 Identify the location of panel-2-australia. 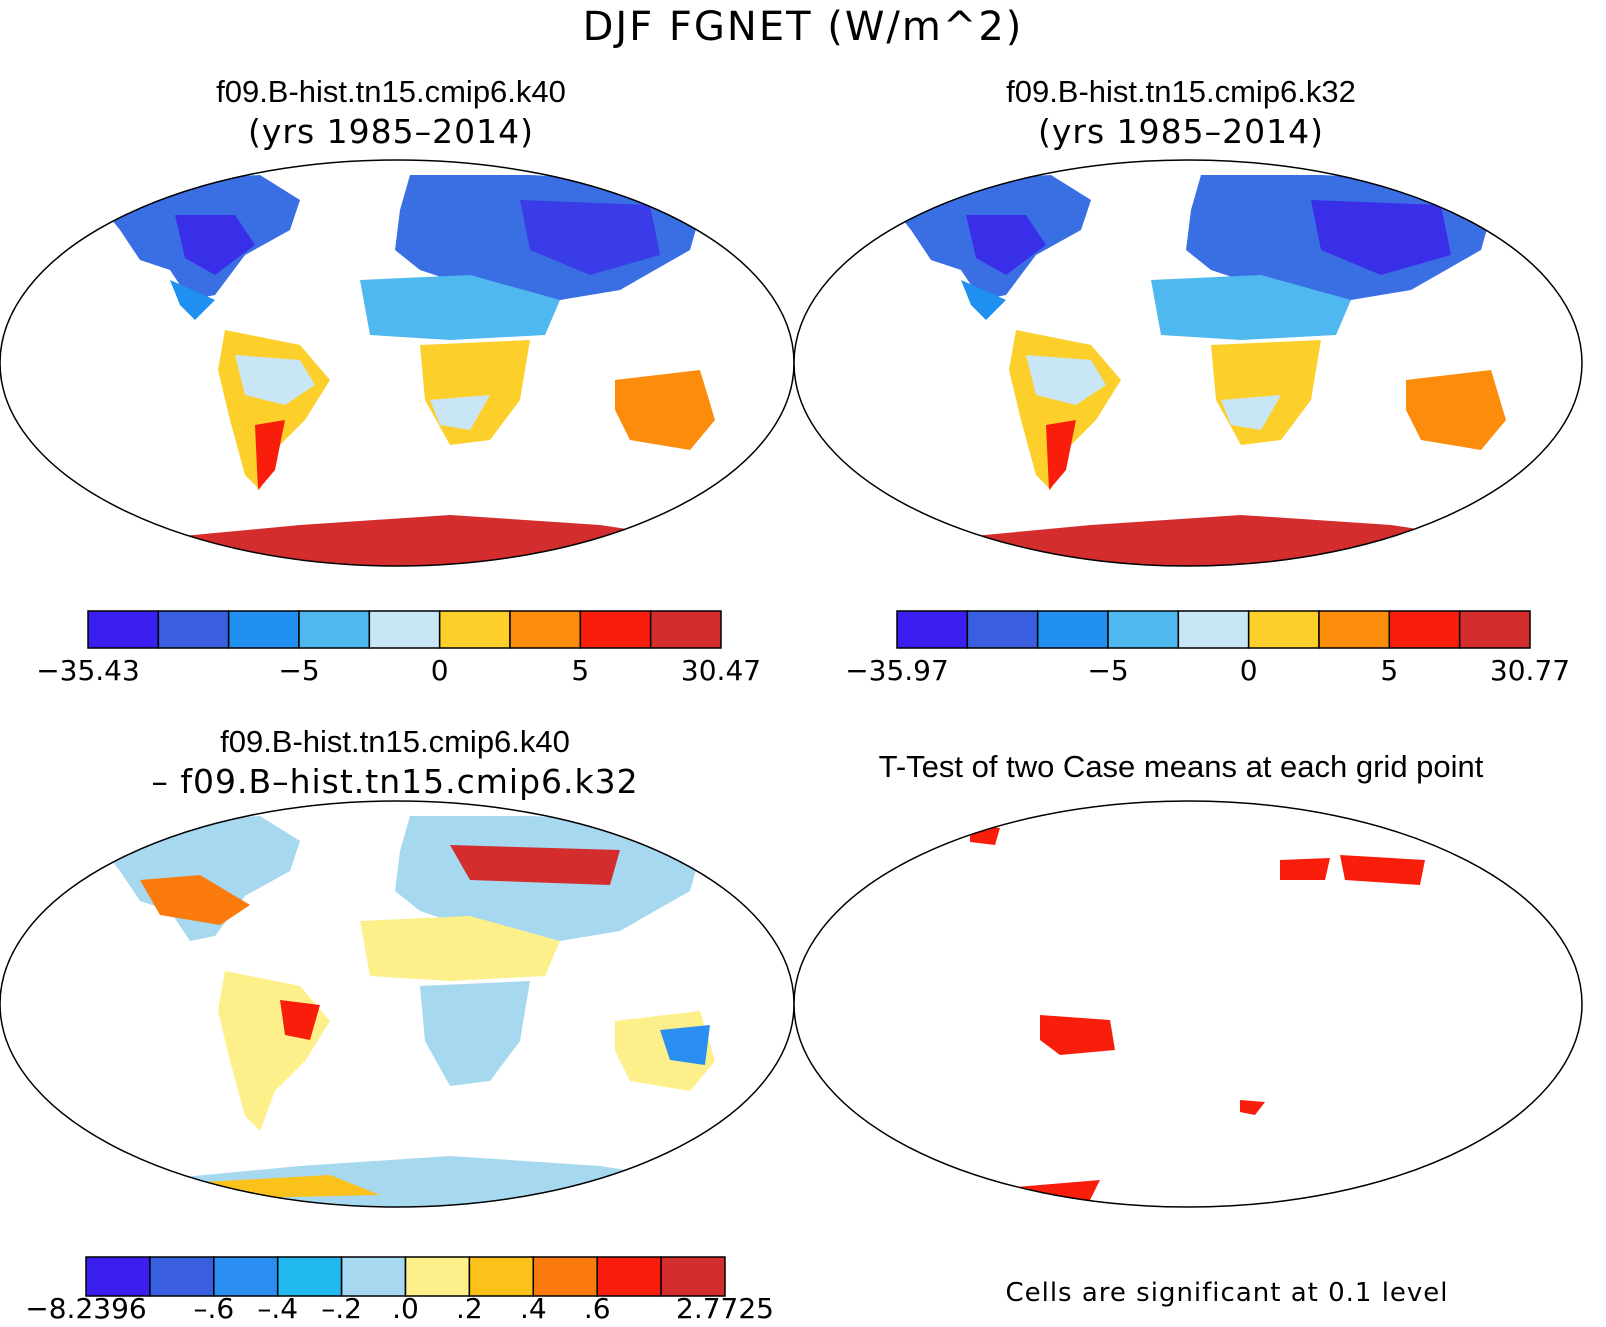
(1456, 410).